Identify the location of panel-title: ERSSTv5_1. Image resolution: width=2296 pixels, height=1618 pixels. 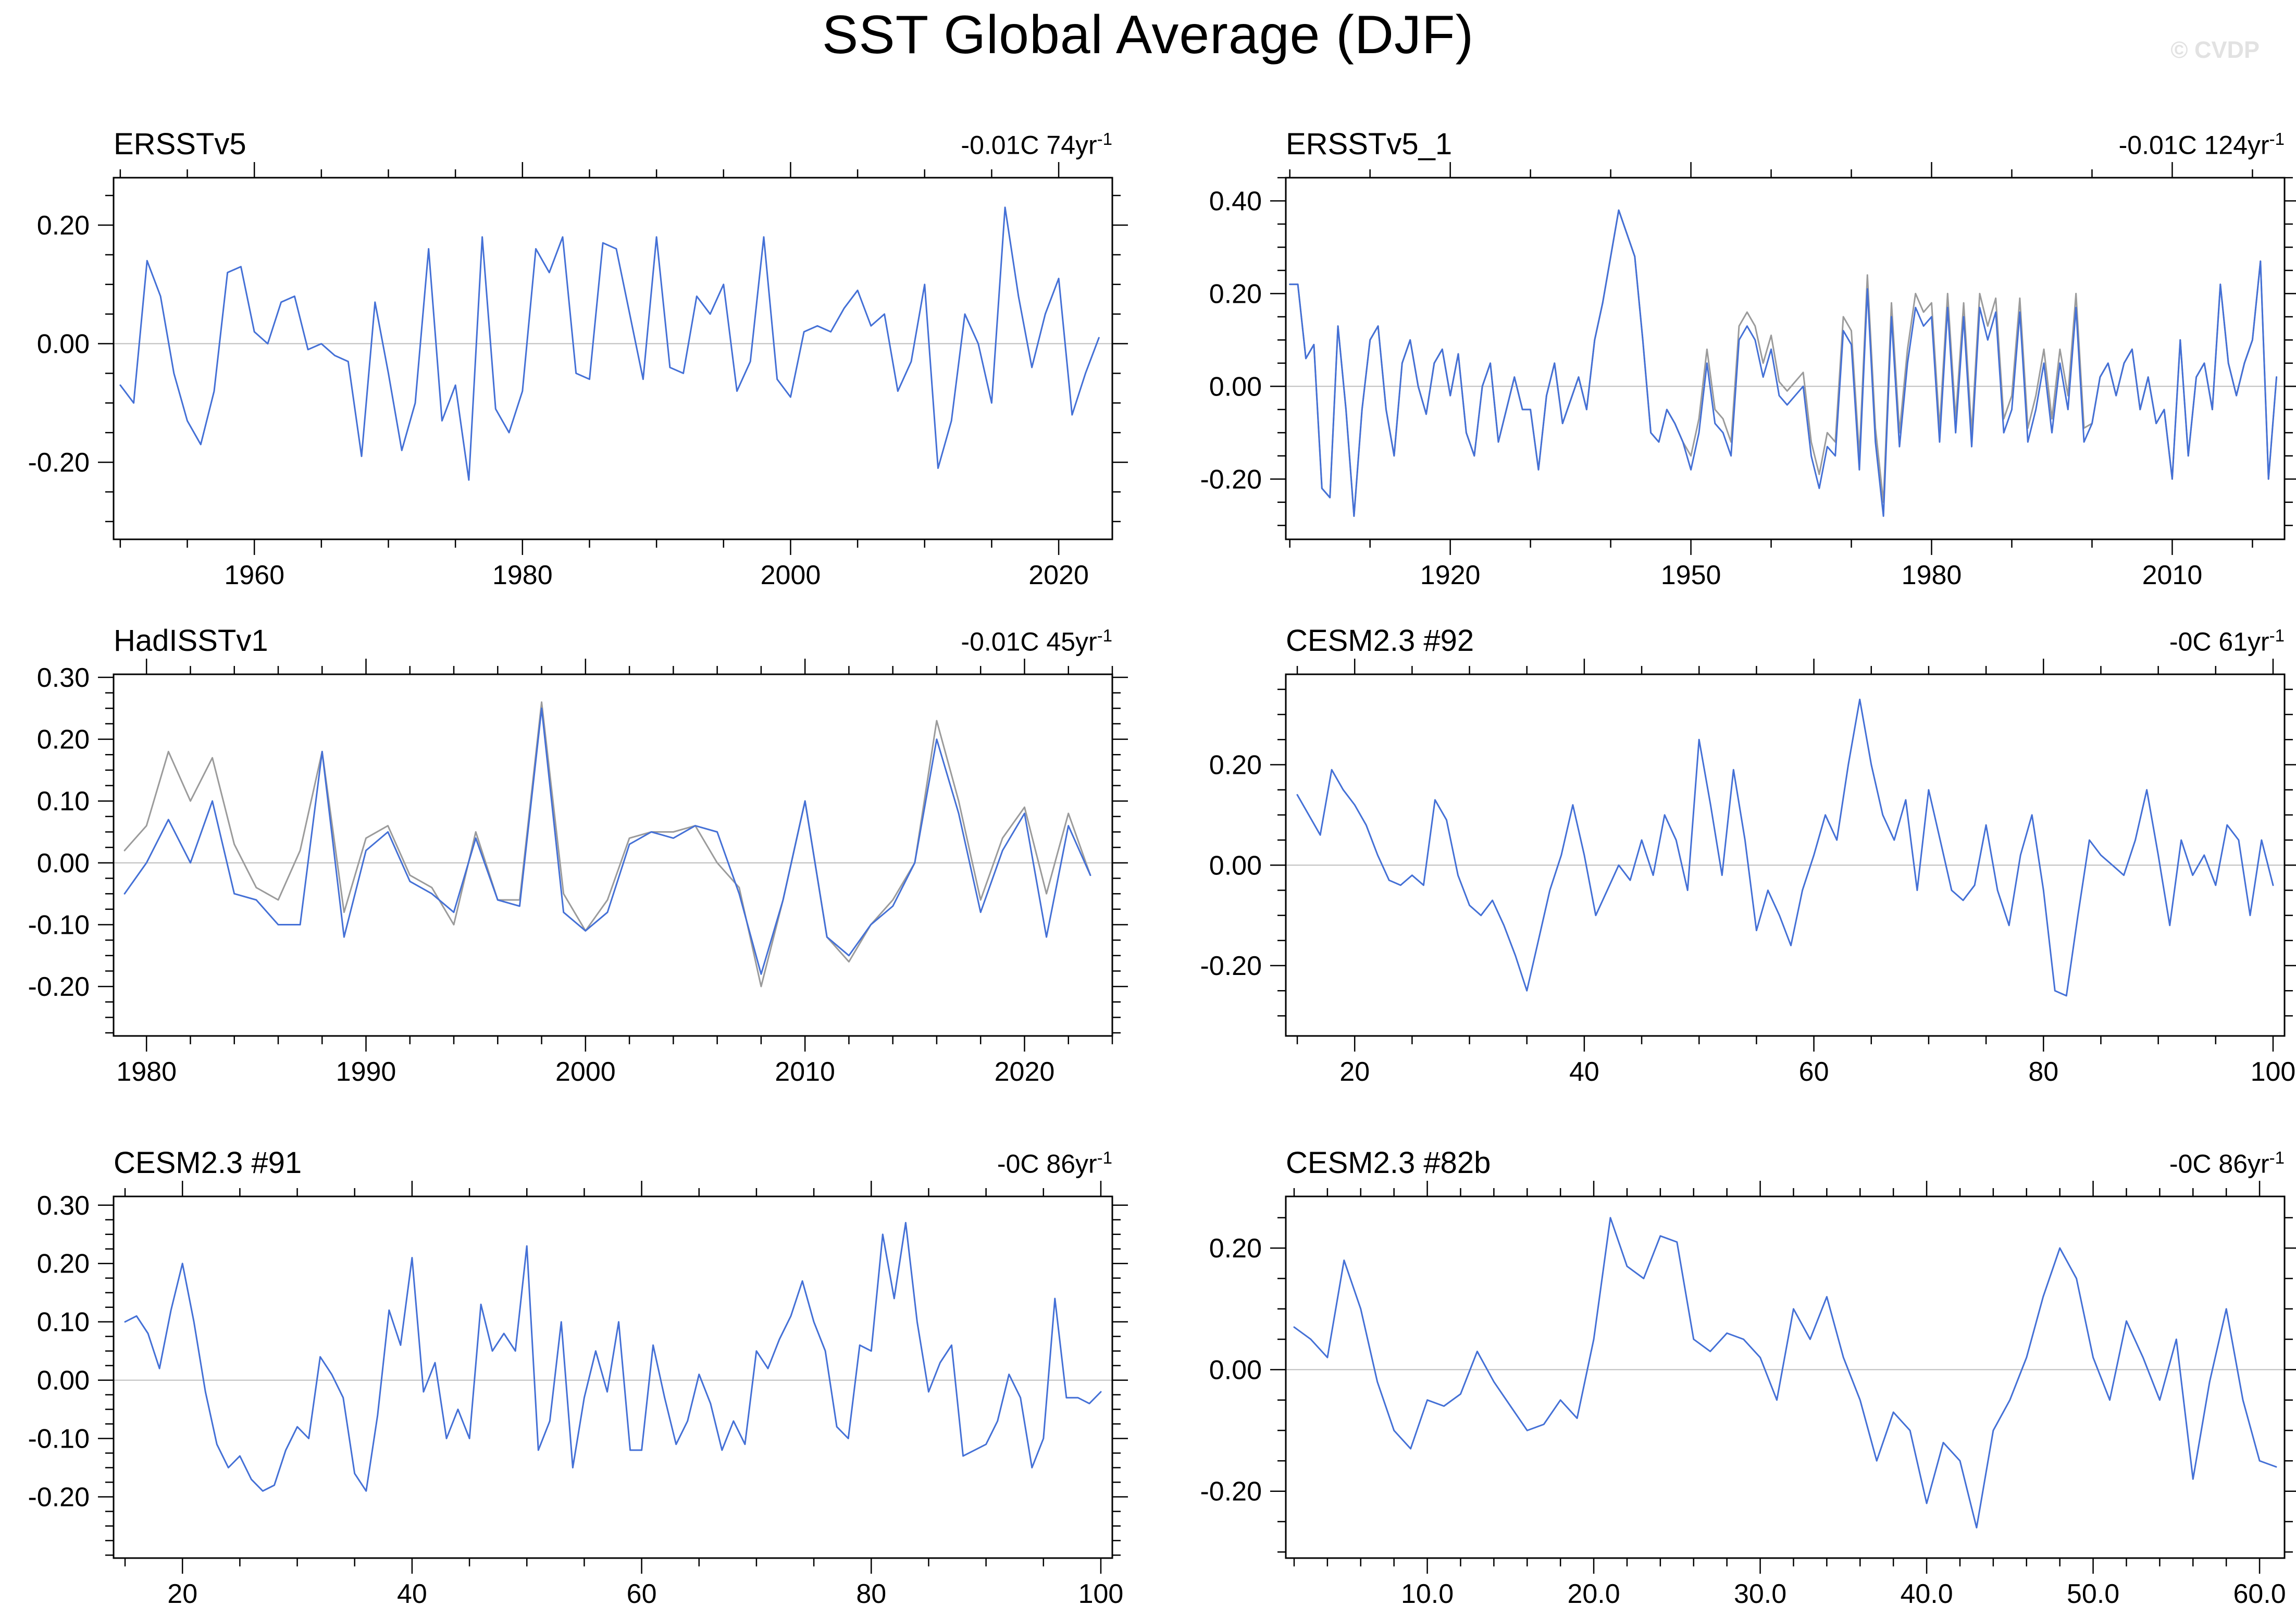
(1370, 144).